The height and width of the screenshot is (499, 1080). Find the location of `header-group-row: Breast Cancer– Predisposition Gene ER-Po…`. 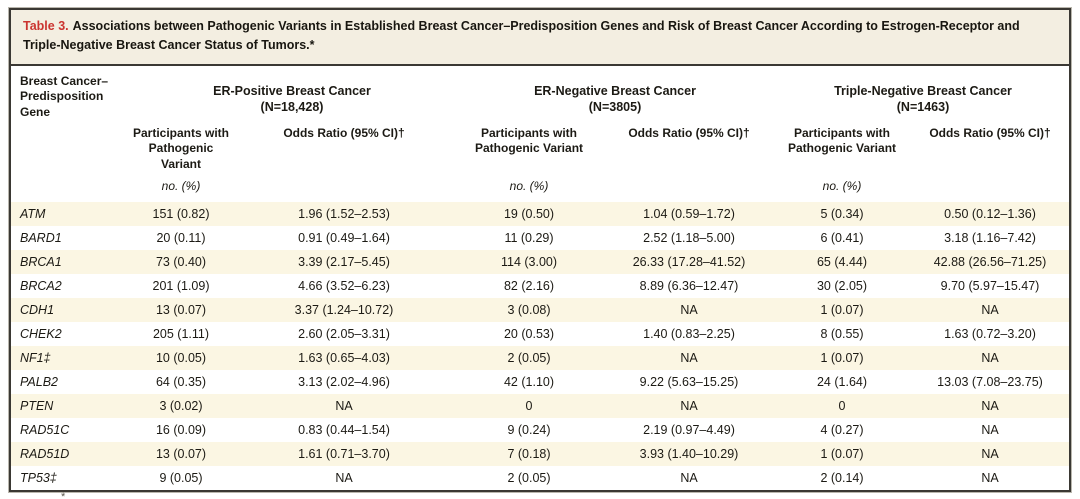

header-group-row: Breast Cancer– Predisposition Gene ER-Po… is located at coordinates (540, 100).